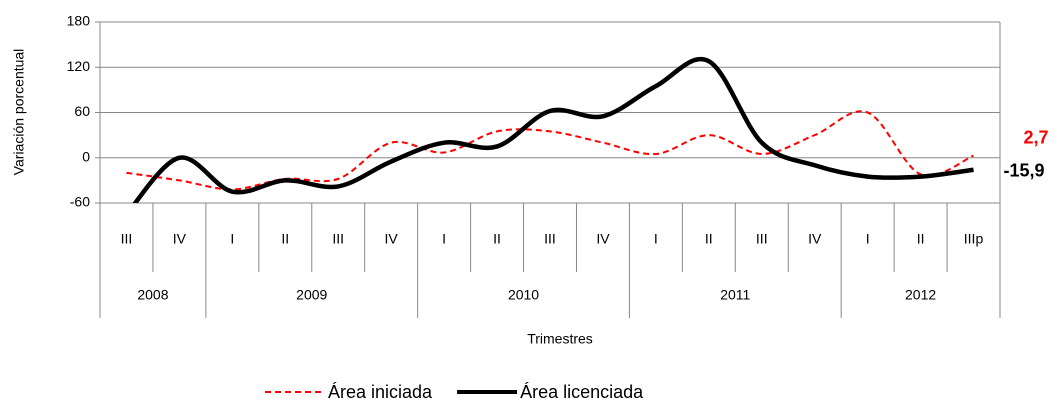  Describe the element at coordinates (79, 21) in the screenshot. I see `y-tick-label: 180` at that location.